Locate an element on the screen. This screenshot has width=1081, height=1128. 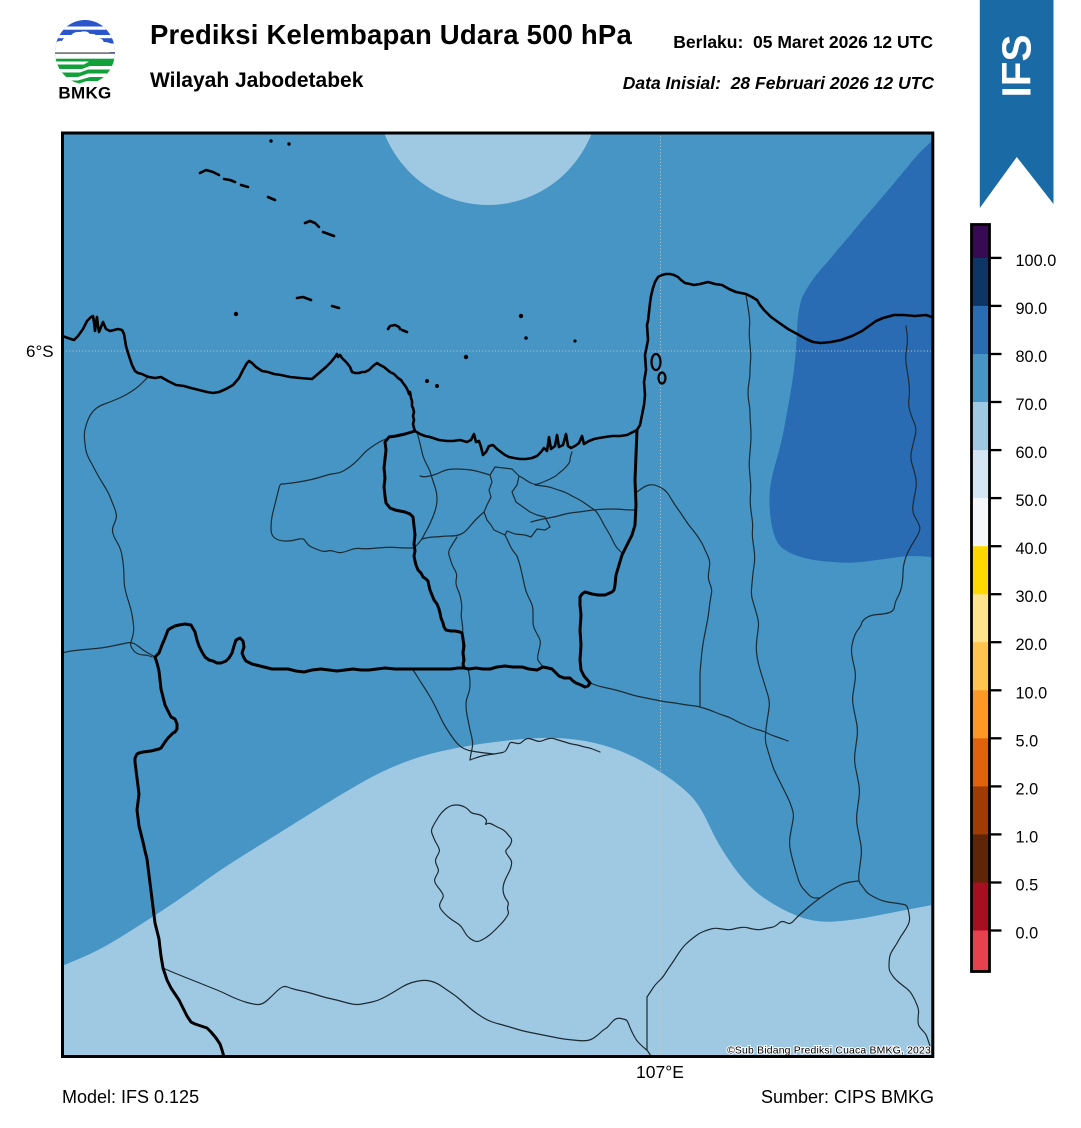
svg-text: 0.0 is located at coordinates (1027, 934).